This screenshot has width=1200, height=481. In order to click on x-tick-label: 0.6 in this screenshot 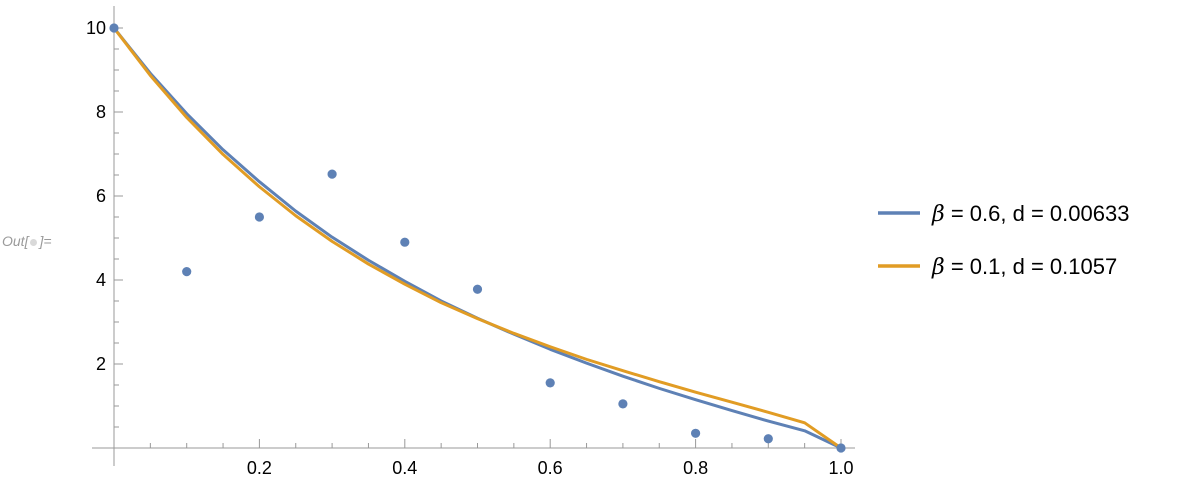, I will do `click(550, 468)`.